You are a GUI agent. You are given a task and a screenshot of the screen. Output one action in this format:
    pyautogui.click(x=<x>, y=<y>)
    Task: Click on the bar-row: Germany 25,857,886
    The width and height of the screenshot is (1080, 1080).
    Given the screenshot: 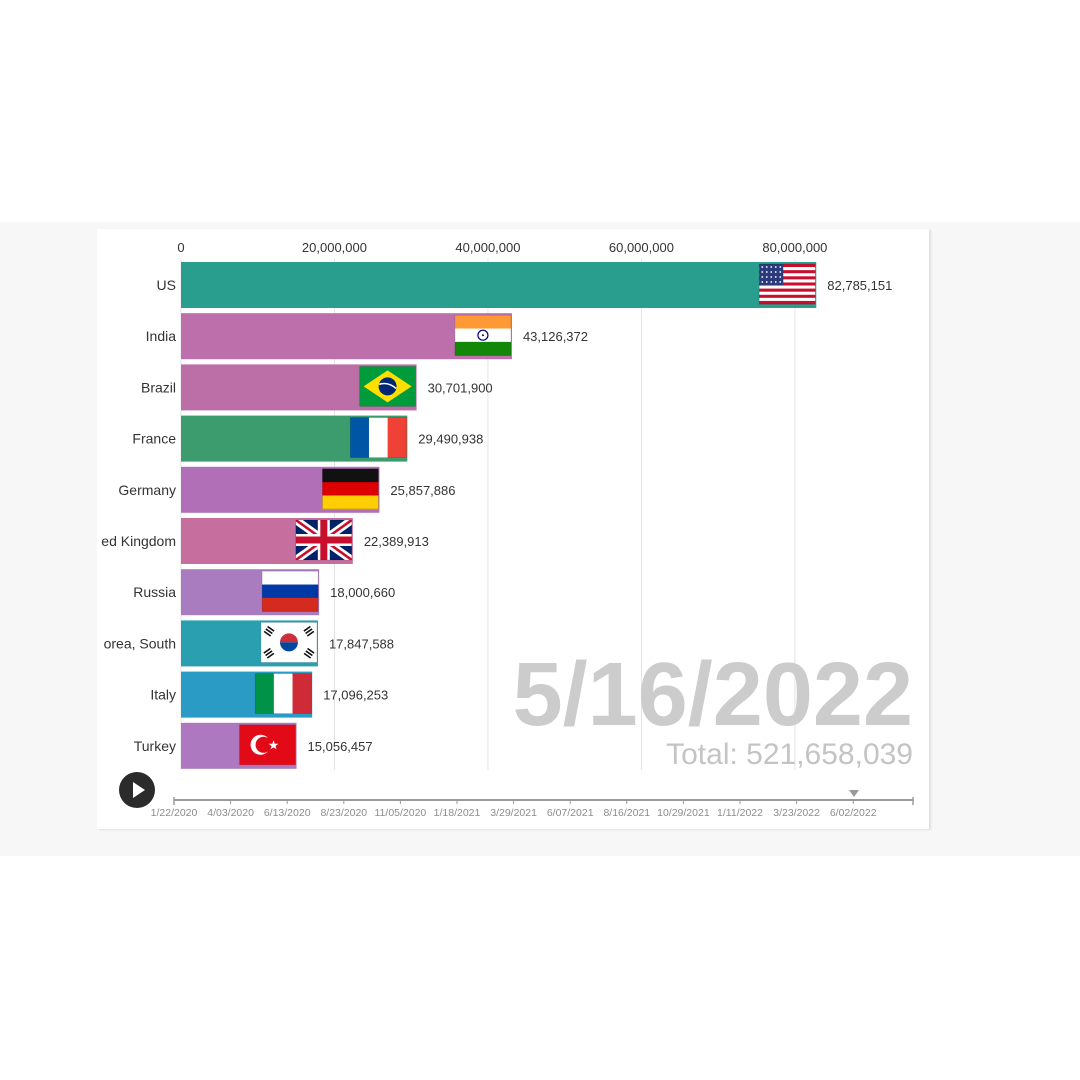 What is the action you would take?
    pyautogui.click(x=287, y=489)
    